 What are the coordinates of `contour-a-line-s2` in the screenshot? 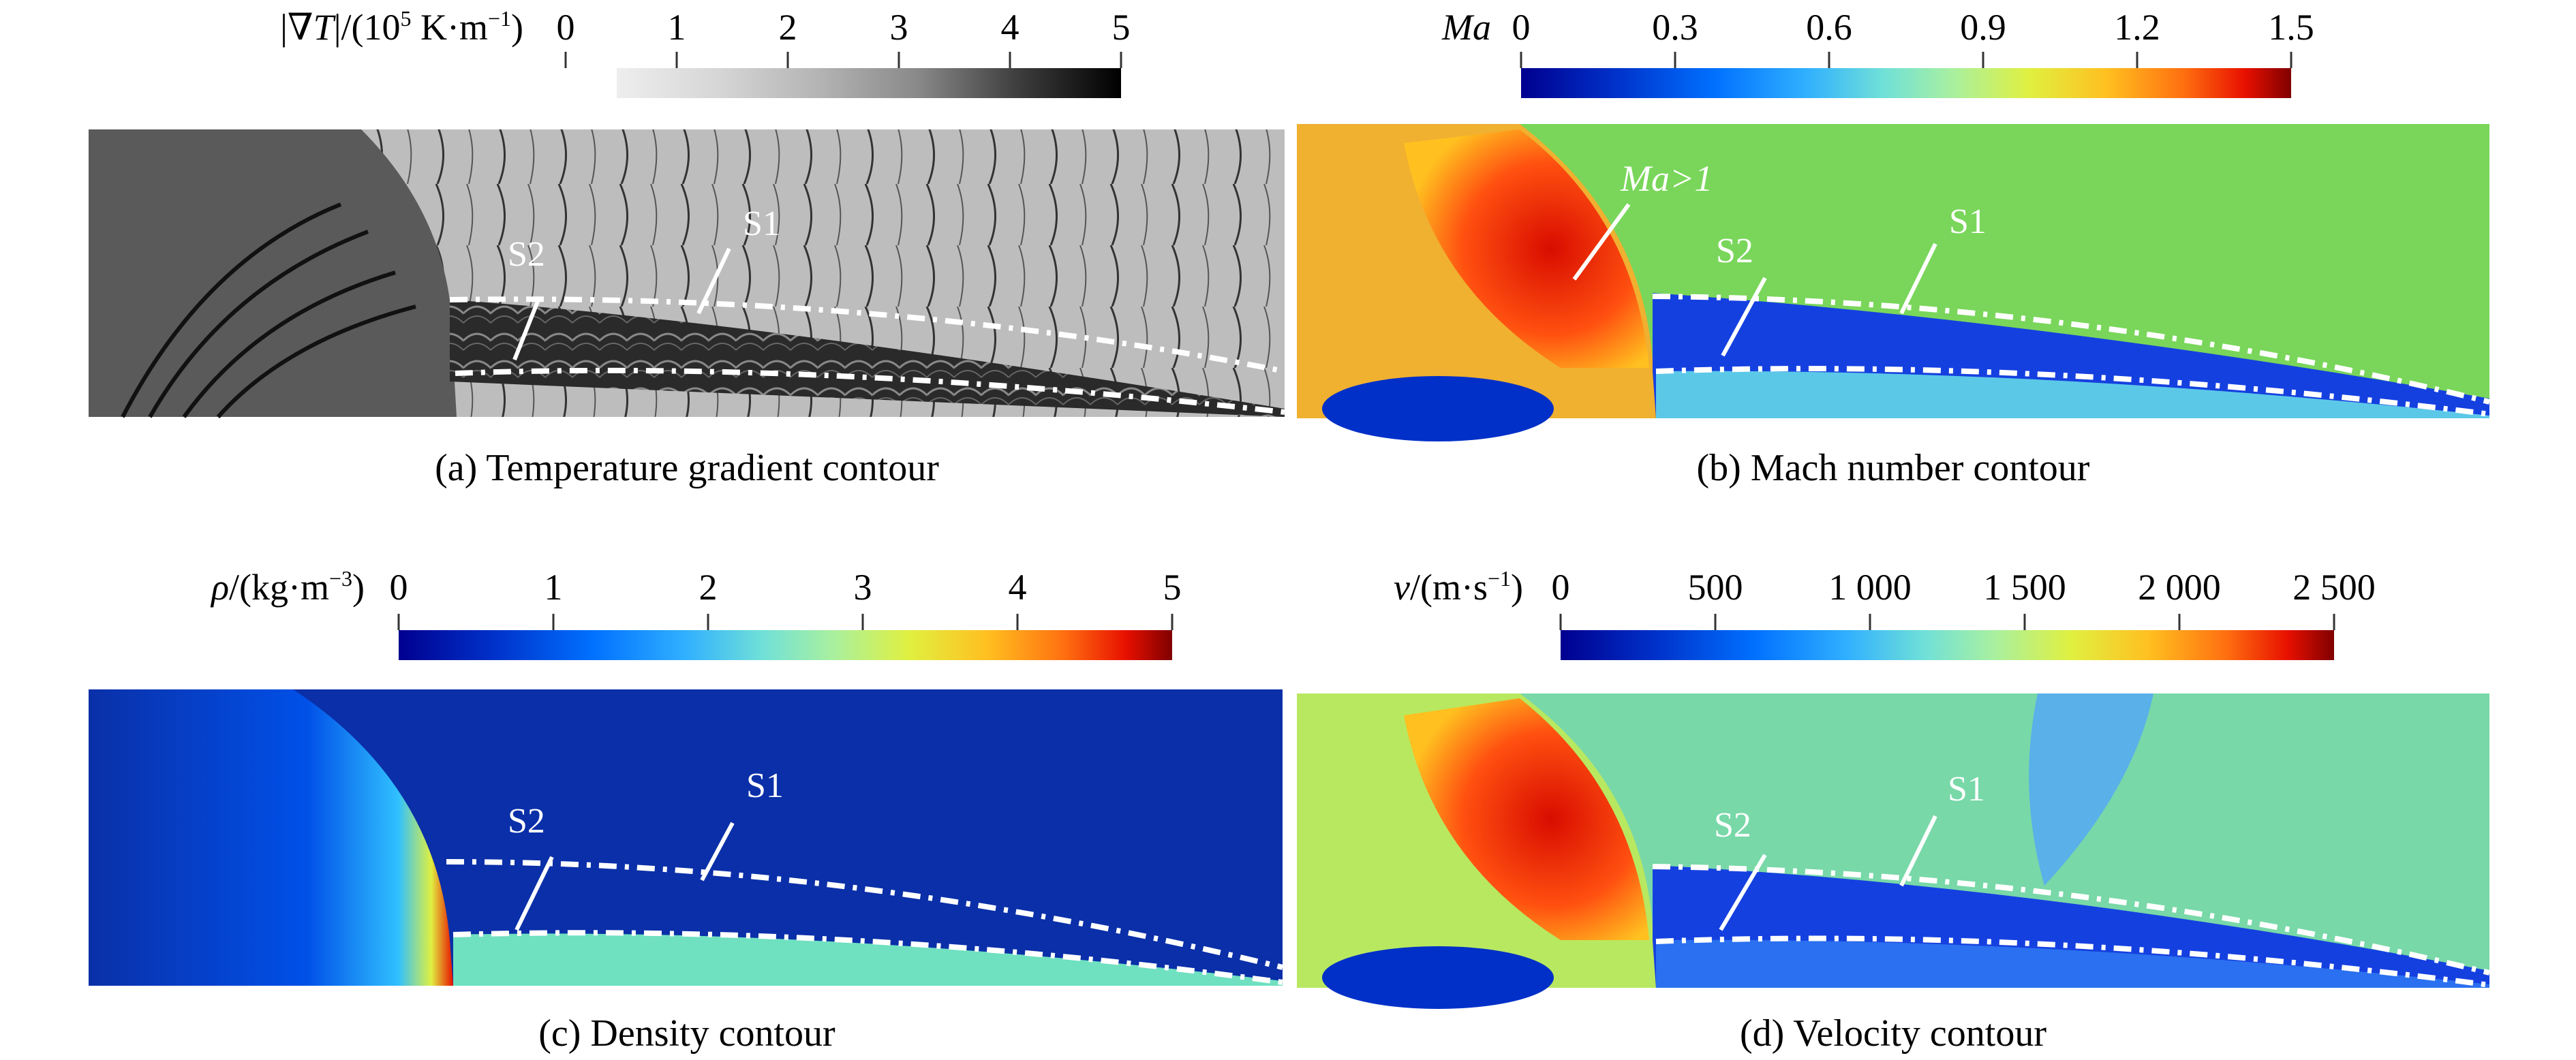 It's located at (870, 391).